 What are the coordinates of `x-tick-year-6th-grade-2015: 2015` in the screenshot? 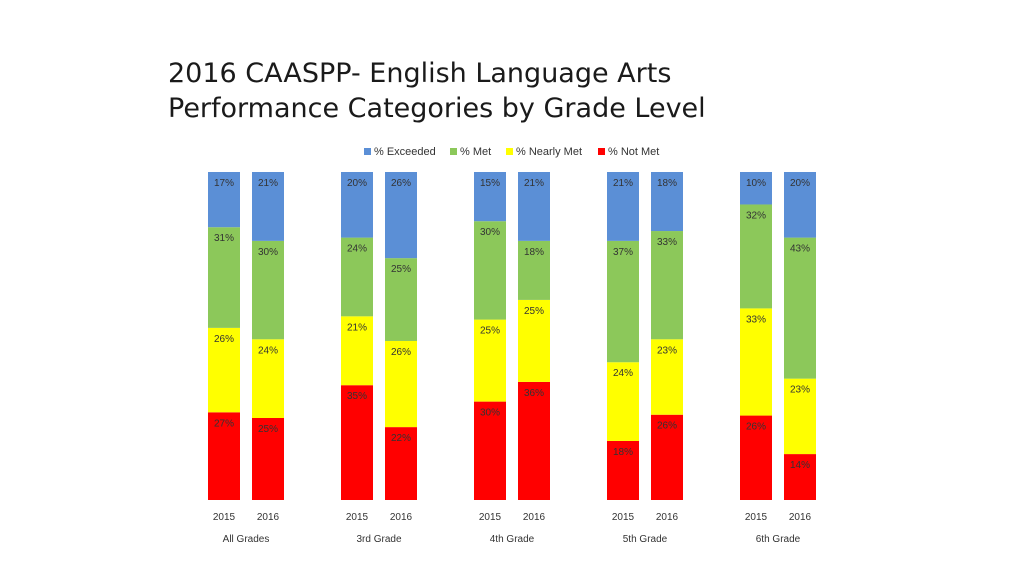 It's located at (756, 517).